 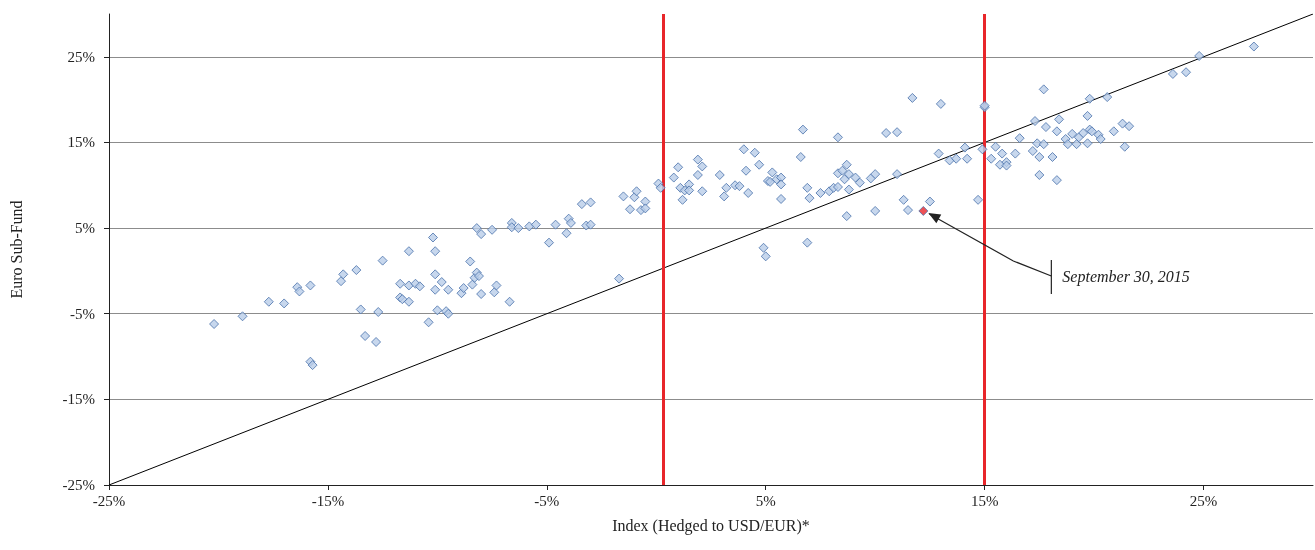 I want to click on y-tick-label: -25%, so click(x=78, y=485).